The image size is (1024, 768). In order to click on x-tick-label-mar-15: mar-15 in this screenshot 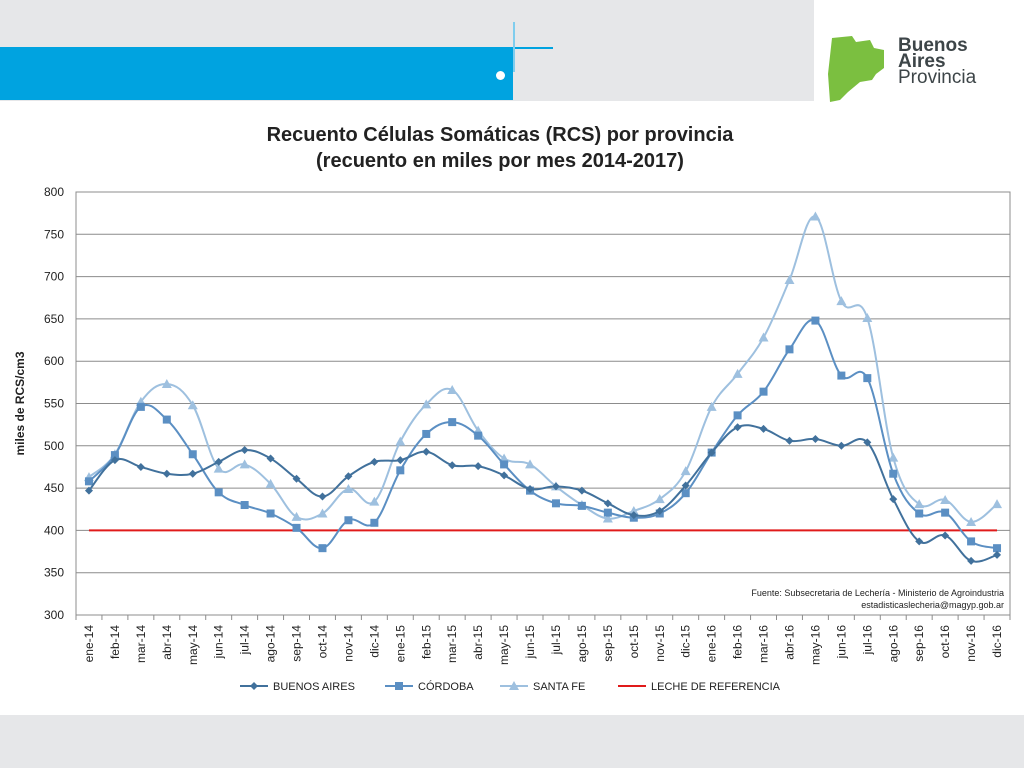, I will do `click(452, 644)`.